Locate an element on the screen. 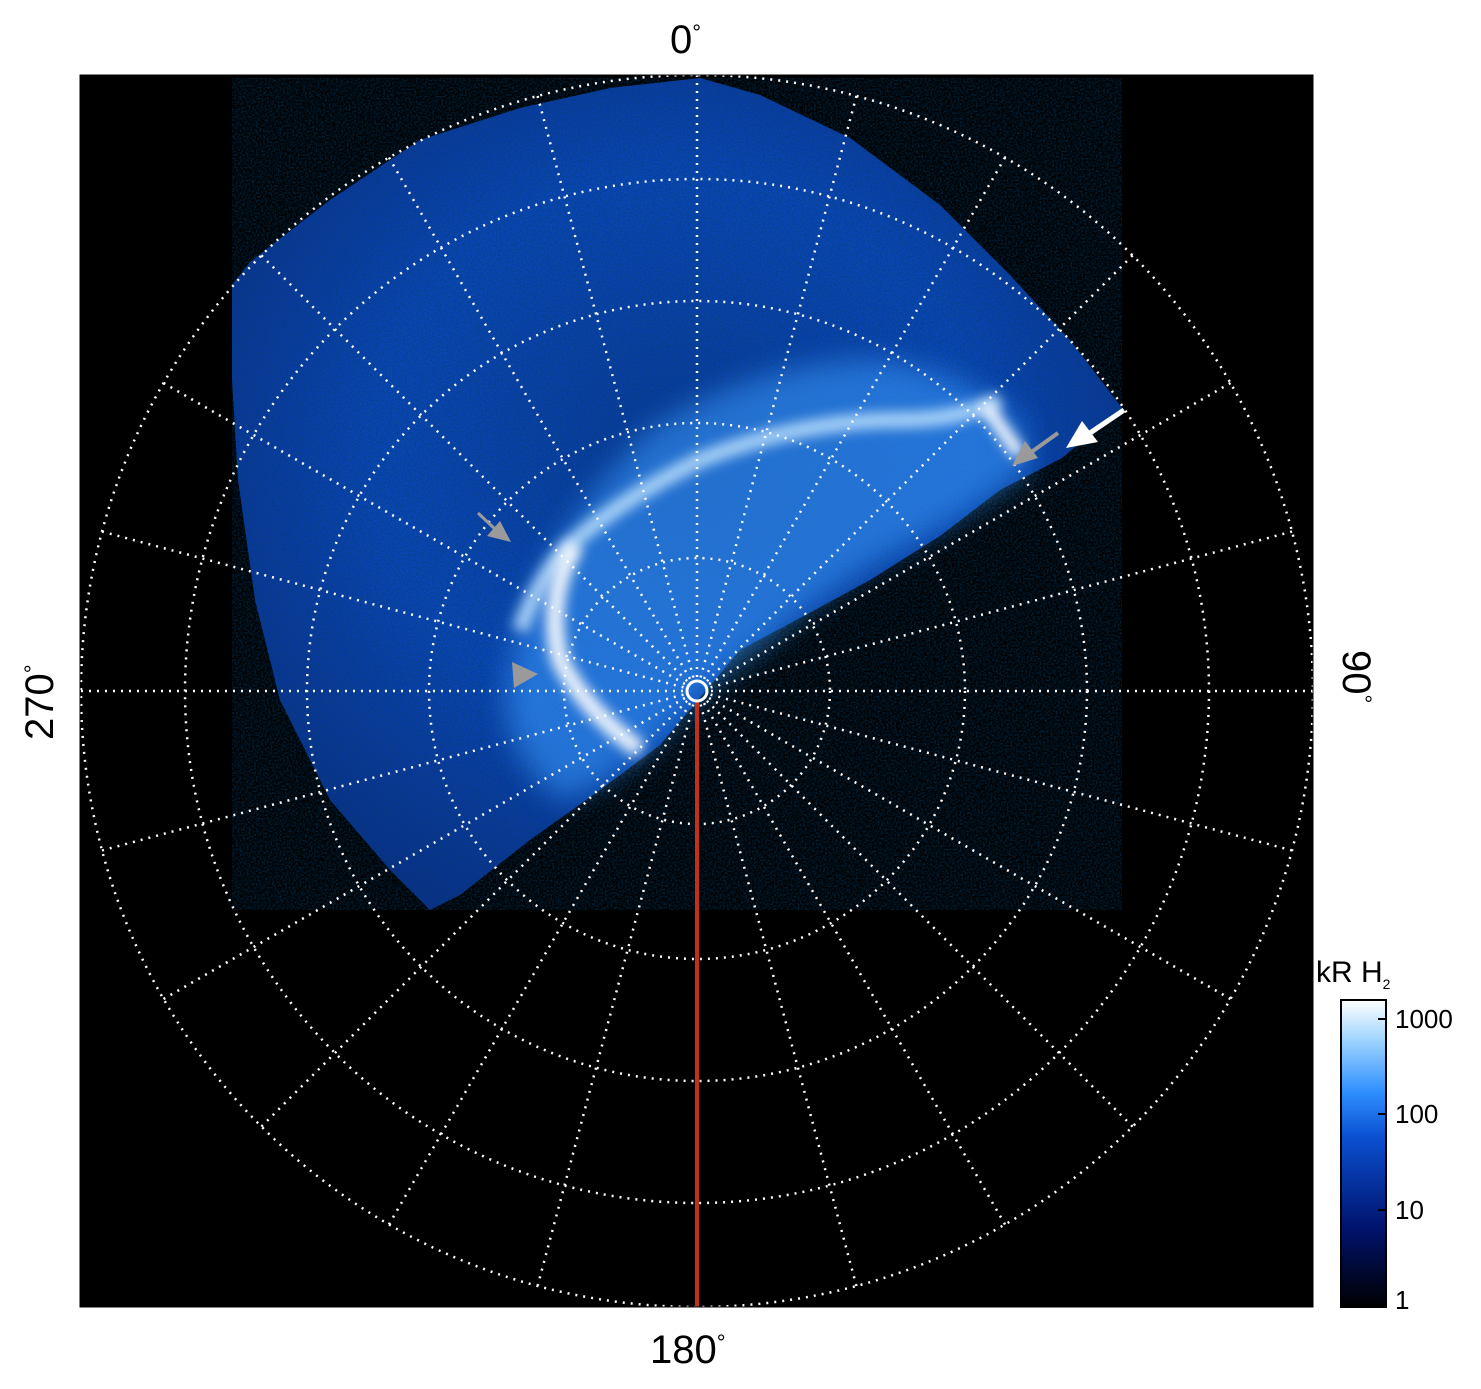 This screenshot has width=1481, height=1389. azimuth-label-left: 270° is located at coordinates (40, 702).